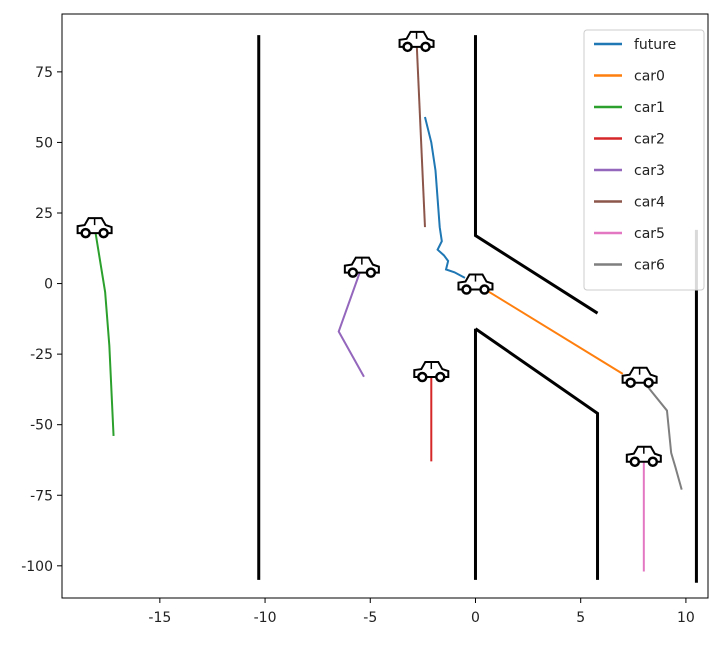  Describe the element at coordinates (44, 73) in the screenshot. I see `y-tick-label: 75` at that location.